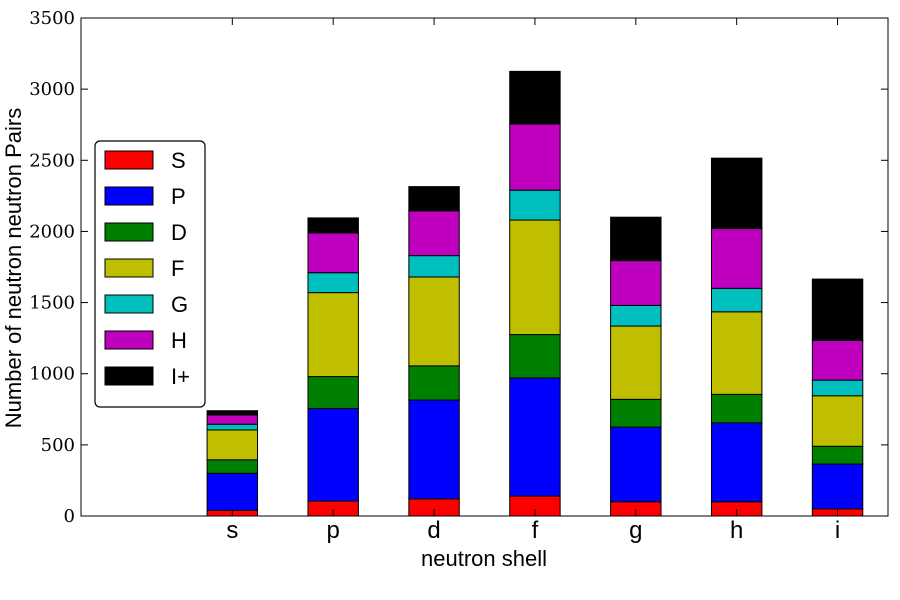  I want to click on legend-swatch-f, so click(129, 268).